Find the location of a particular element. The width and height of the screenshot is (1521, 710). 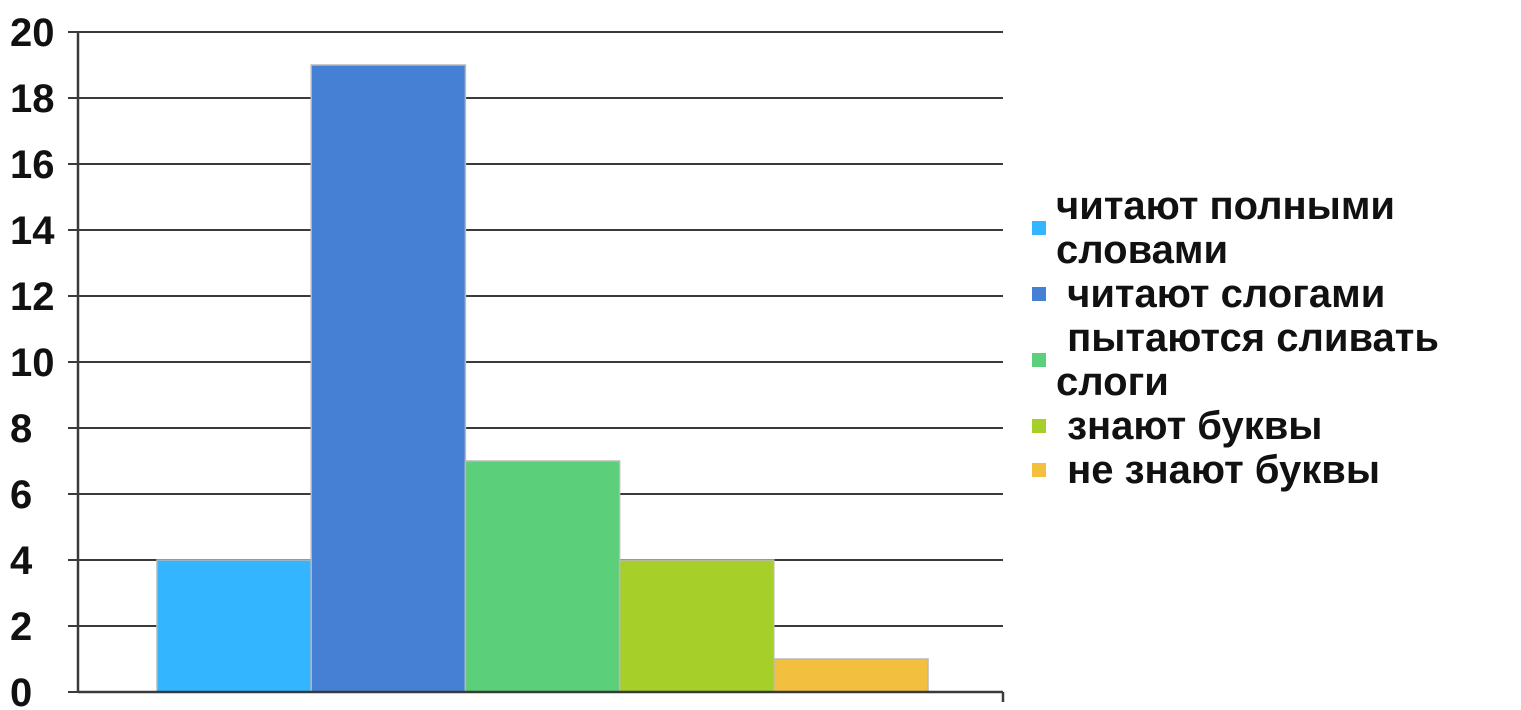

legend-item: знают буквы is located at coordinates (1274, 426).